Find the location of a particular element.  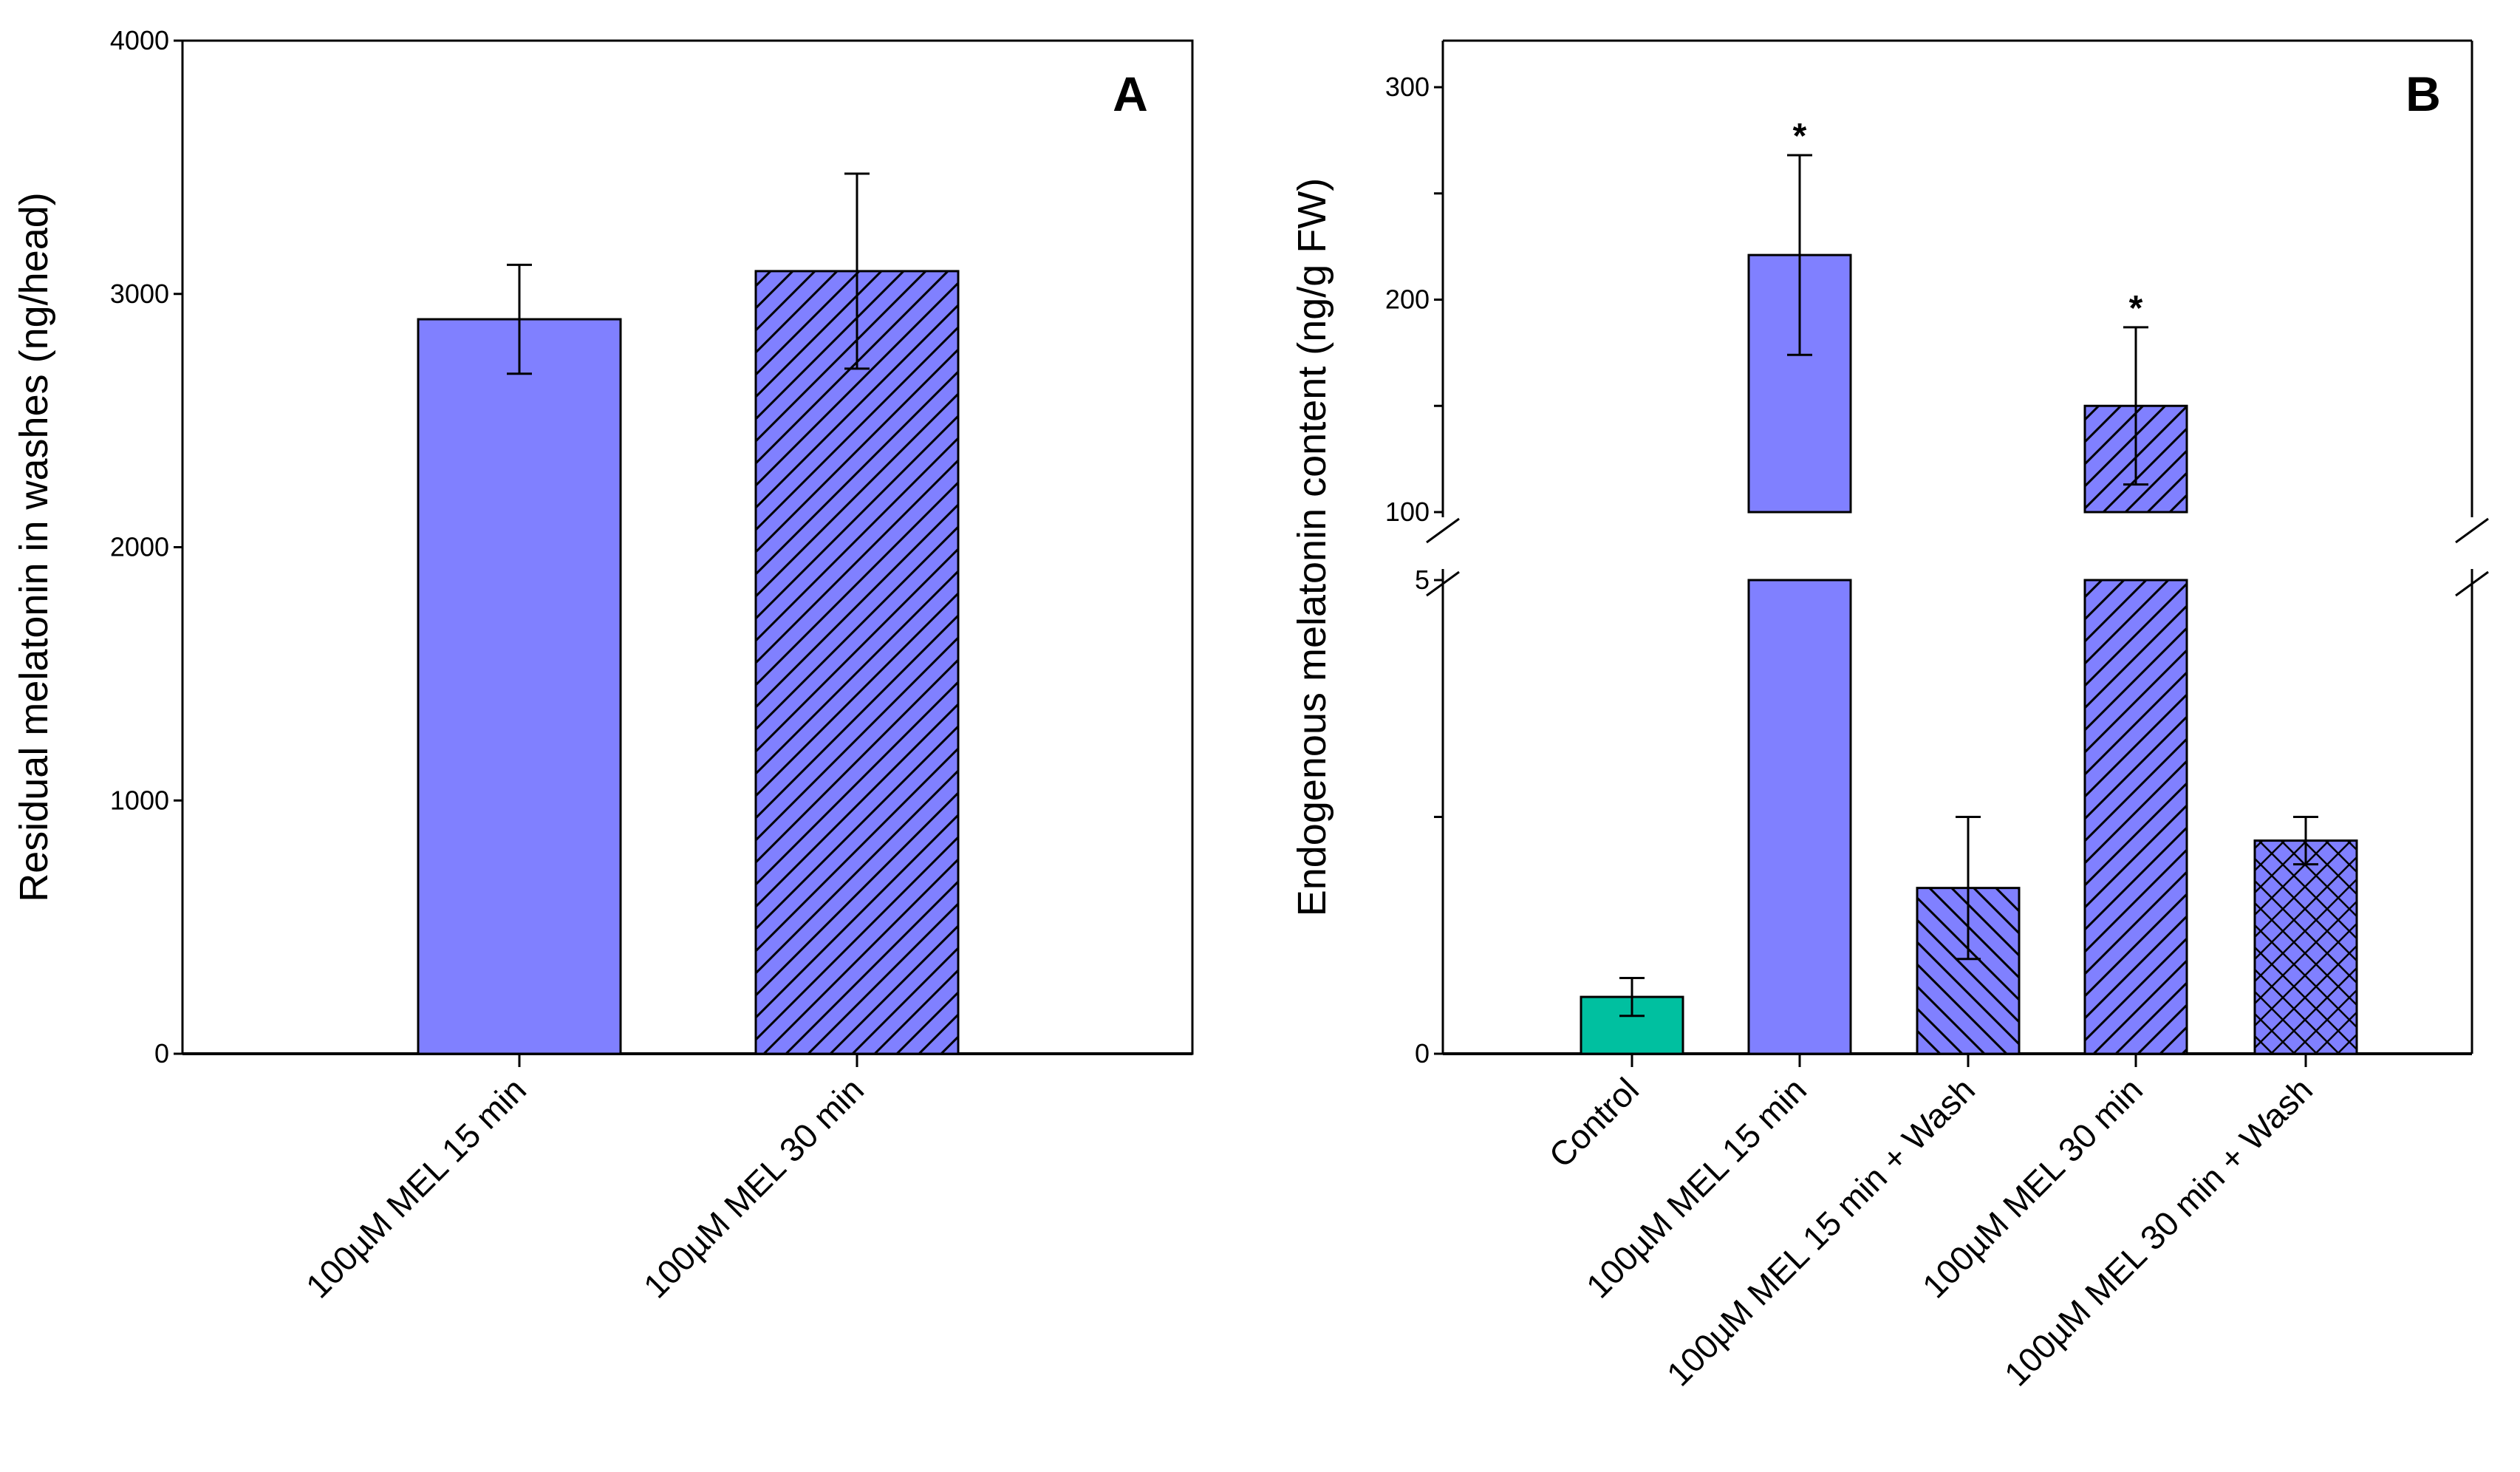

y-tick-label: 100 is located at coordinates (1407, 512).